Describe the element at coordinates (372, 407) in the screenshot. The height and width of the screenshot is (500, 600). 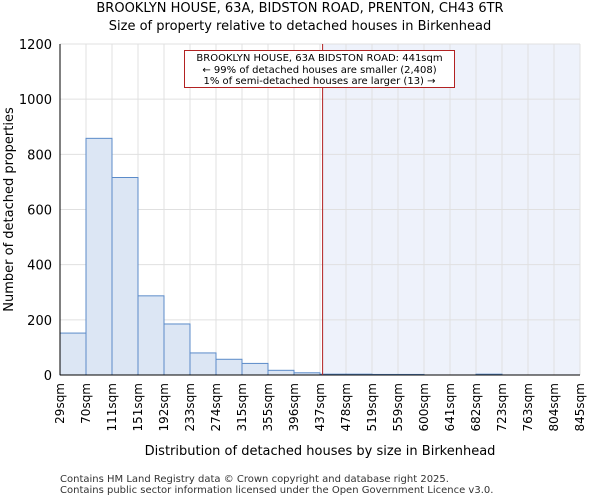
I see `x-tick-label: 519sqm` at that location.